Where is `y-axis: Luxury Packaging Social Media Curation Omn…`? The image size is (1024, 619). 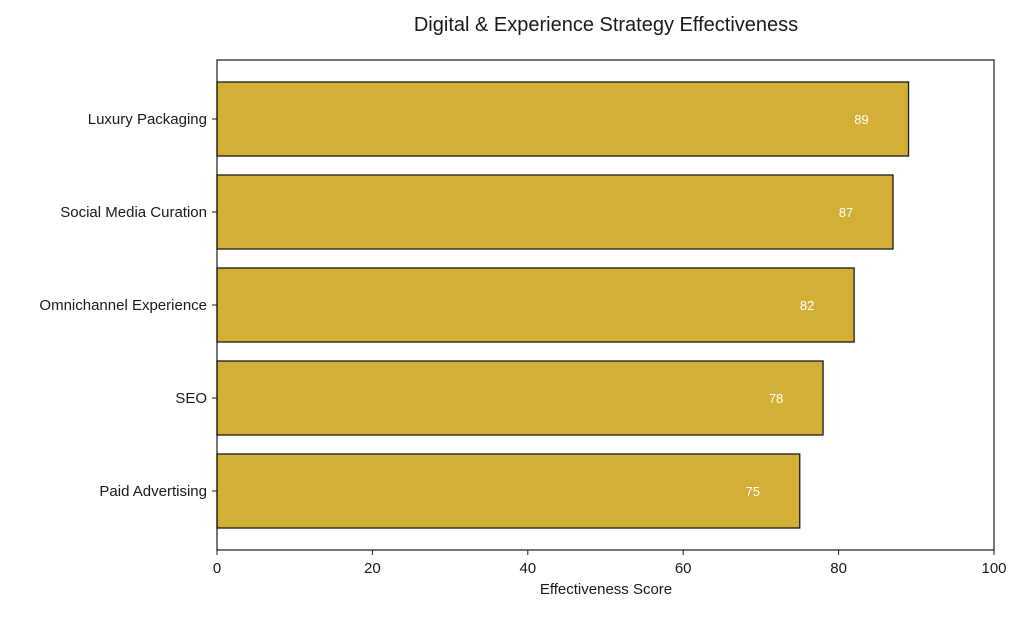 y-axis: Luxury Packaging Social Media Curation Omn… is located at coordinates (128, 305).